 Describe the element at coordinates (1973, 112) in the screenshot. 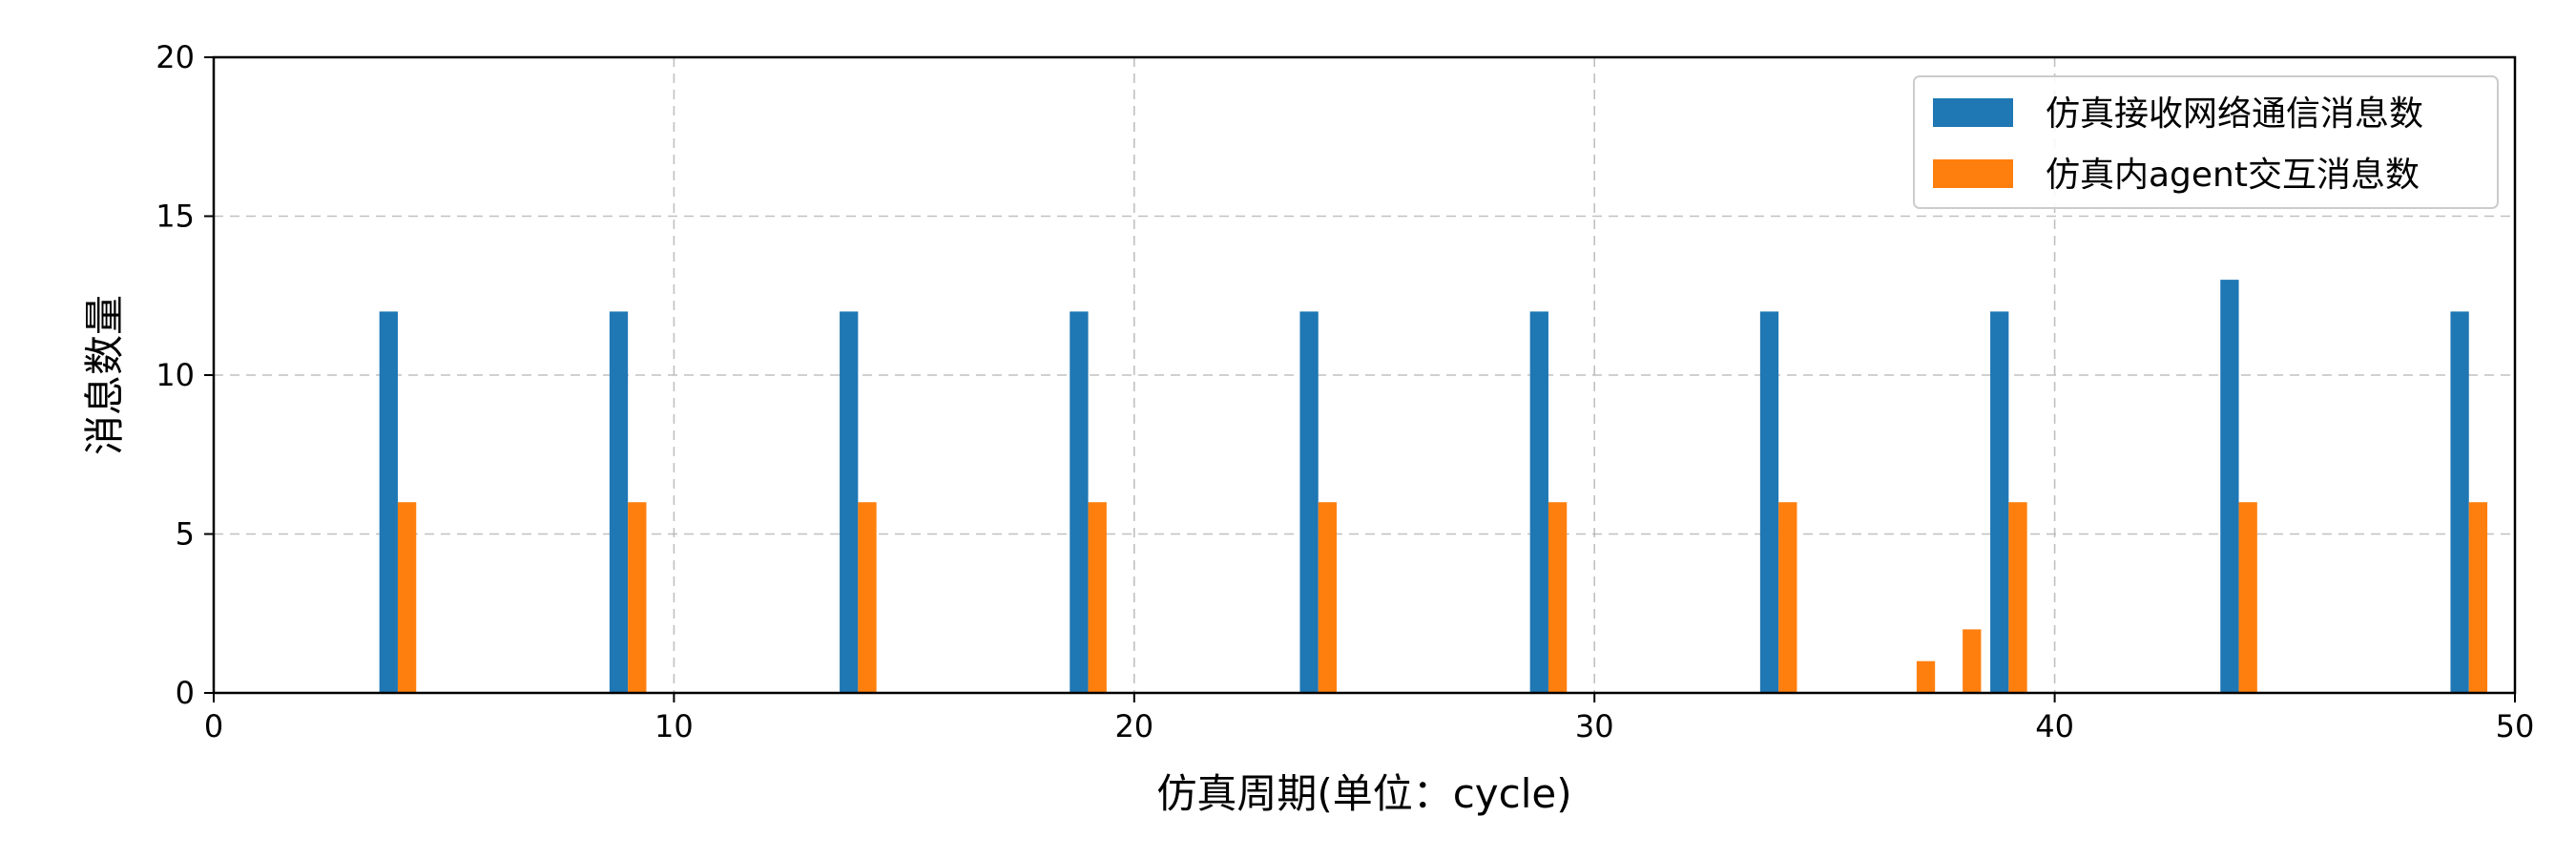

I see `legend-swatch-receive` at that location.